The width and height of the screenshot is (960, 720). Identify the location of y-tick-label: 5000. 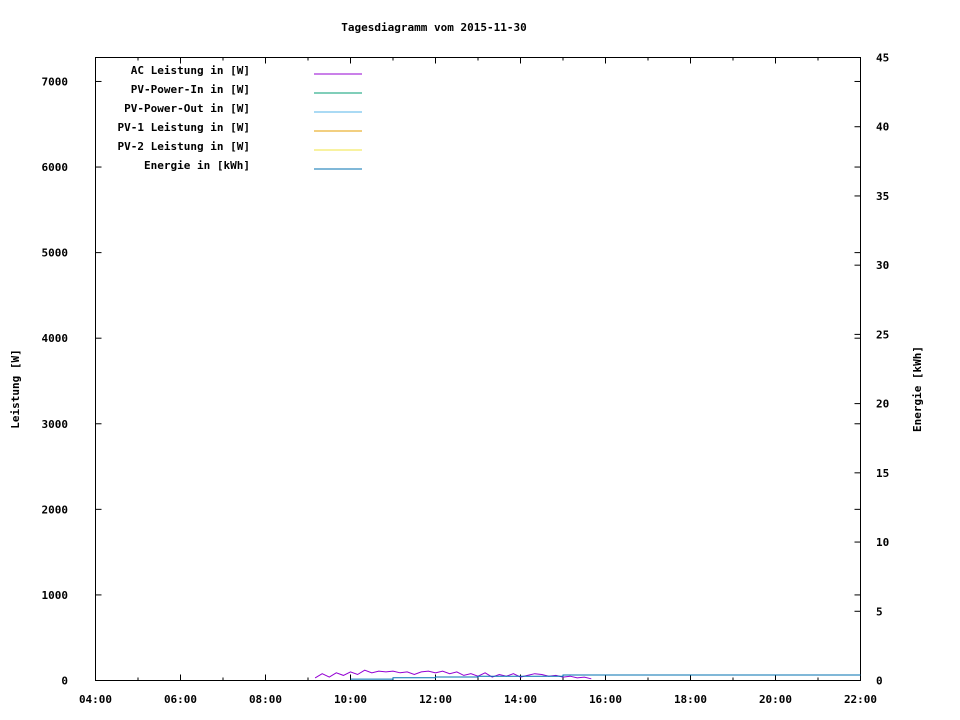
(55, 253).